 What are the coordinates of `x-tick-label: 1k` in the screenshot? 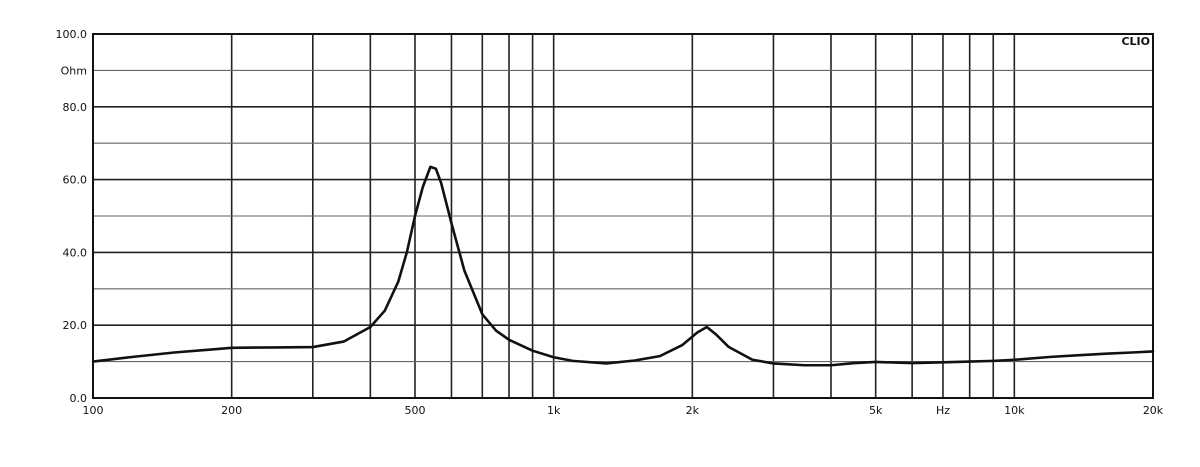 It's located at (554, 410).